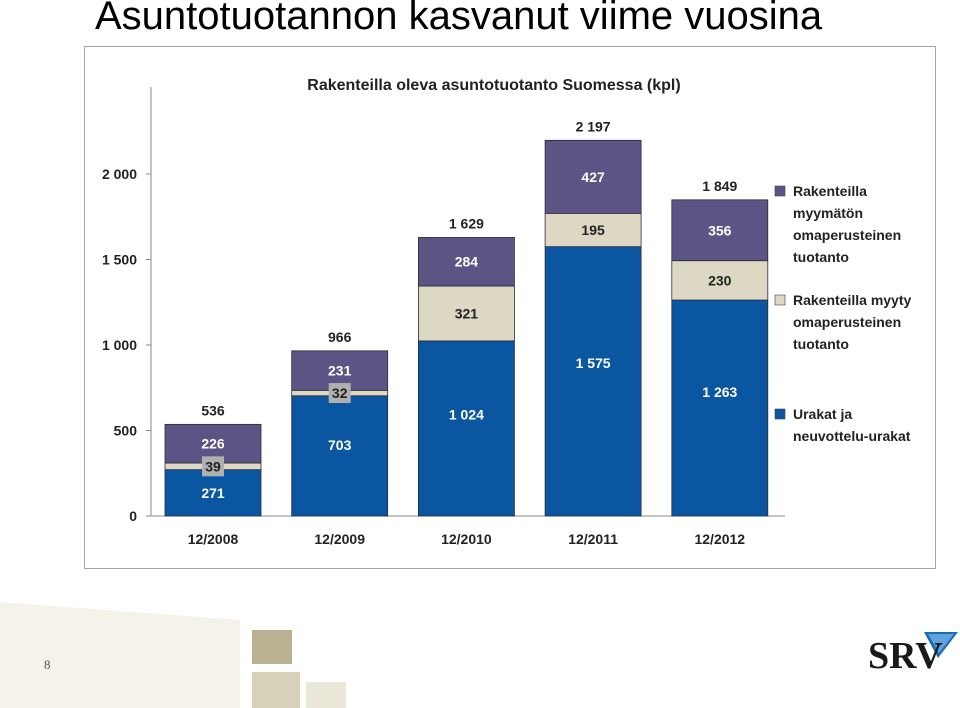 The image size is (960, 708). I want to click on y-tick-label: 1 500, so click(119, 260).